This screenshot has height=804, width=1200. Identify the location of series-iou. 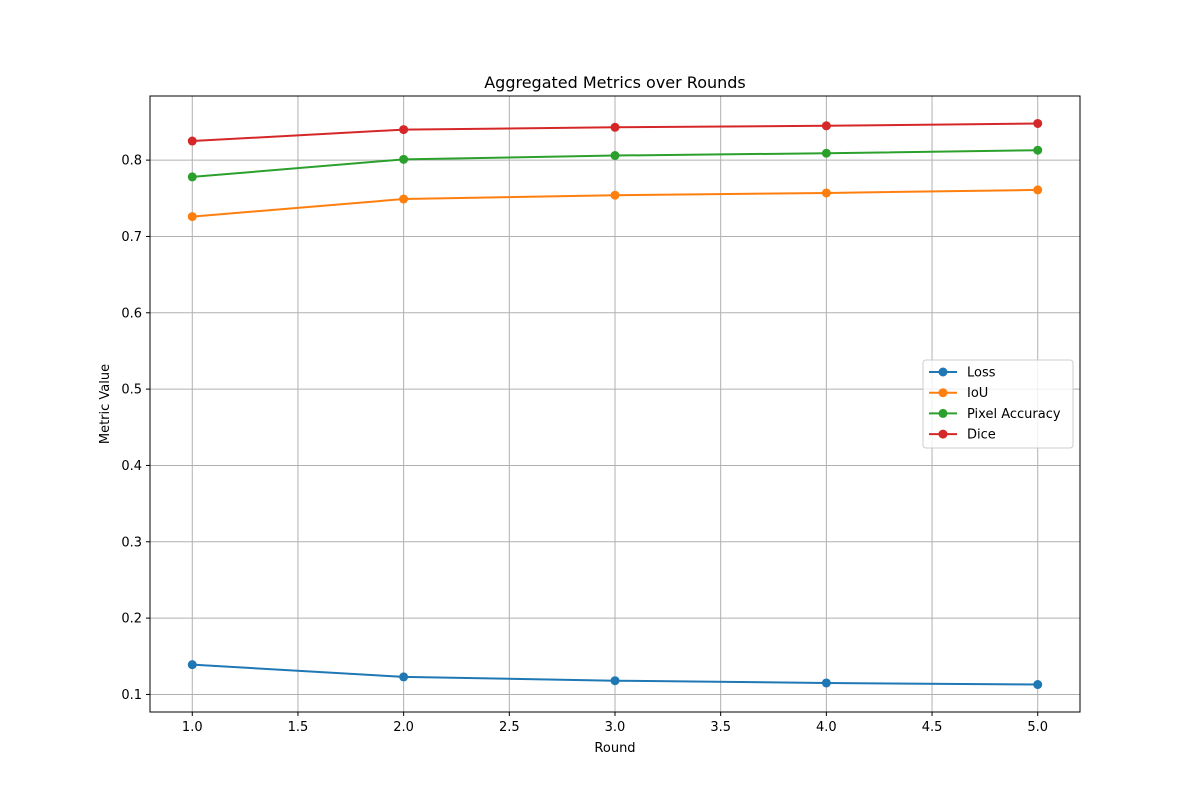
(615, 203).